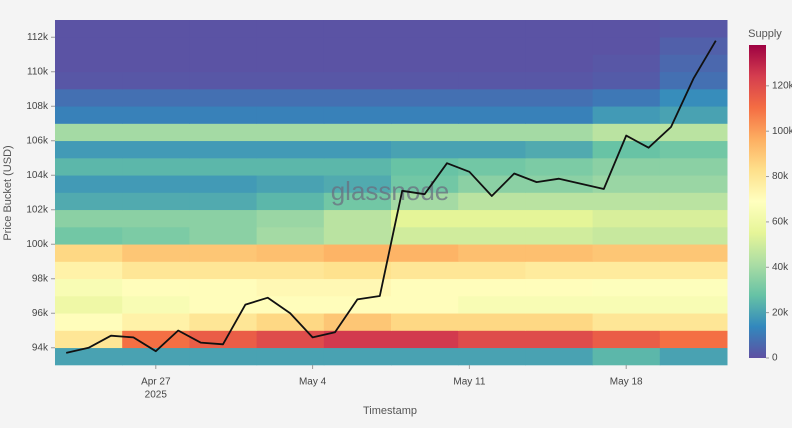 The width and height of the screenshot is (792, 428). Describe the element at coordinates (469, 382) in the screenshot. I see `x-tick-label: May 11` at that location.